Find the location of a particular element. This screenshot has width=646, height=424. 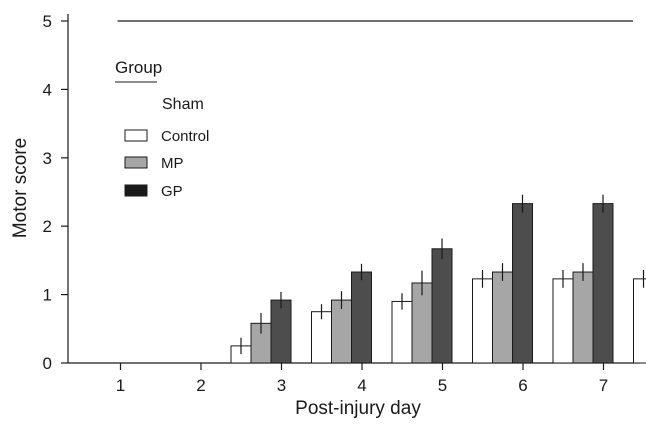

legend: Group Sham Control MP GP is located at coordinates (162, 129).